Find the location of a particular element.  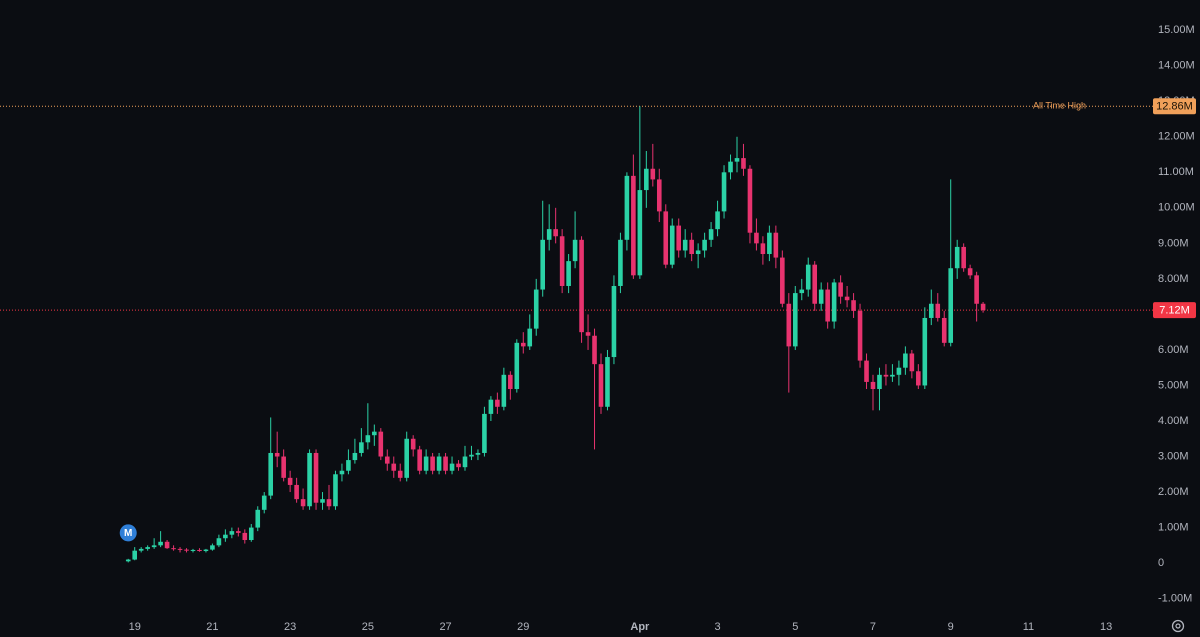

y-tick-label: 4.00M is located at coordinates (1173, 421).